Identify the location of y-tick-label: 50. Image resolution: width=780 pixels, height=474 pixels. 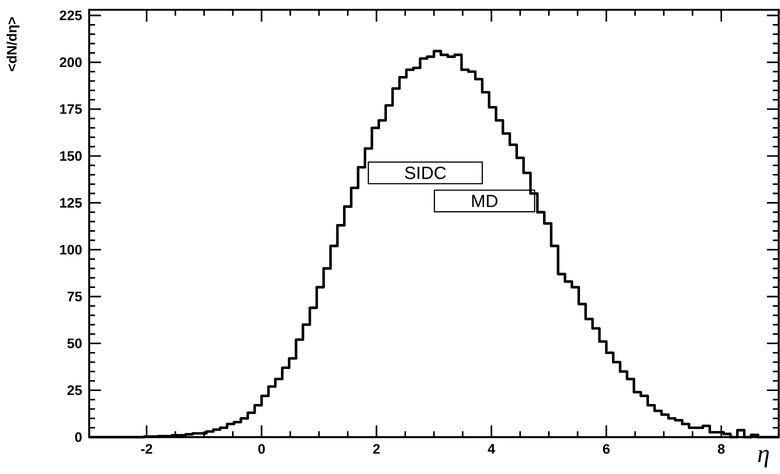
(74, 343).